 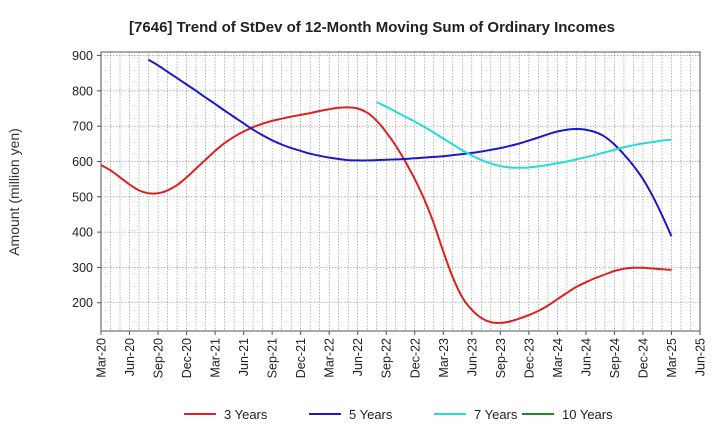 What do you see at coordinates (701, 357) in the screenshot?
I see `x-tick-label: Jun-25` at bounding box center [701, 357].